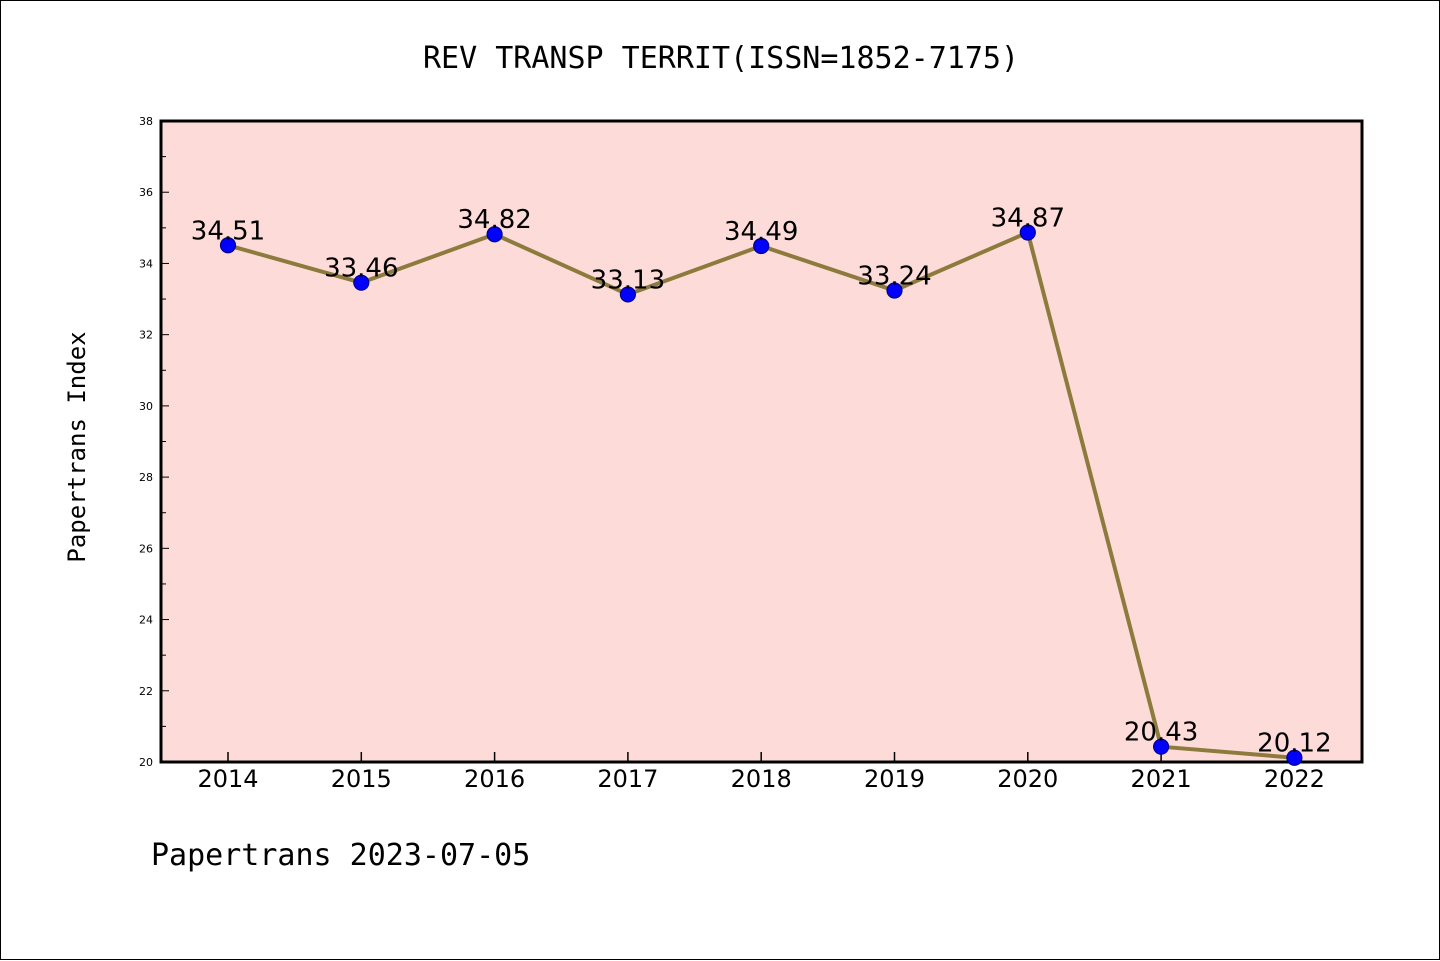  What do you see at coordinates (228, 231) in the screenshot?
I see `data-label-2014: 34.51` at bounding box center [228, 231].